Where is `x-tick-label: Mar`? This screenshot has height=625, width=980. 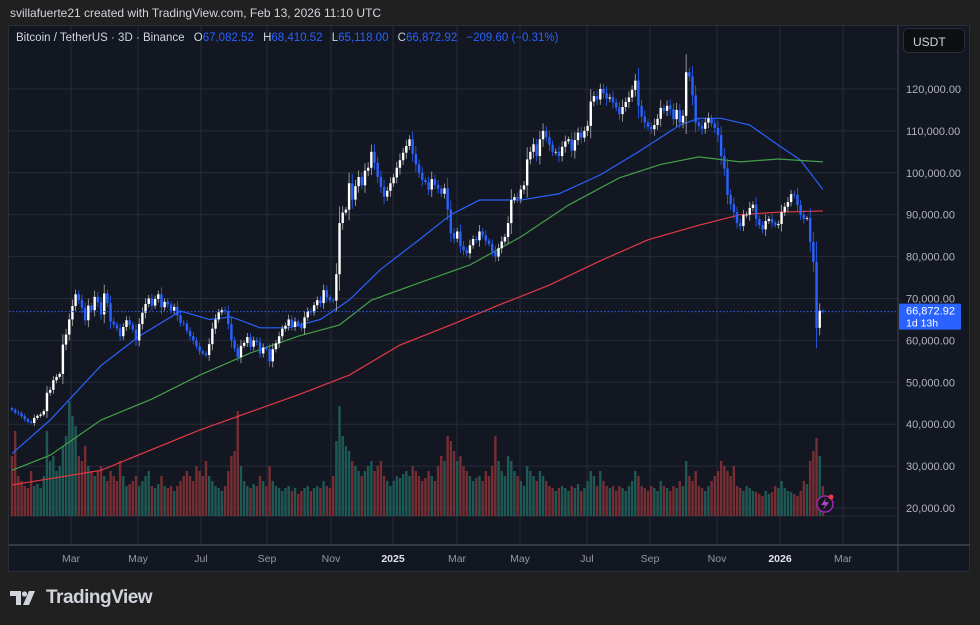
x-tick-label: Mar is located at coordinates (457, 559).